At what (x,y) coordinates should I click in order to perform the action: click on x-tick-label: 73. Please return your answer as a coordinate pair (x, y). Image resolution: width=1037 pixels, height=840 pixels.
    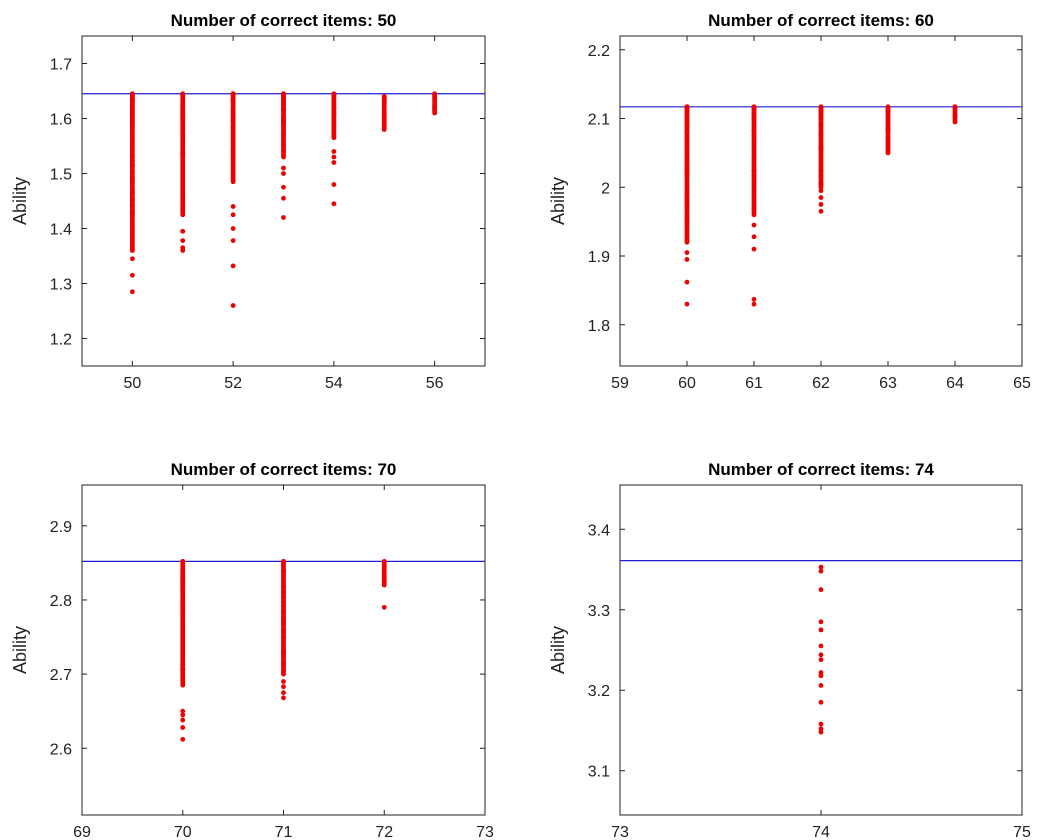
    Looking at the image, I should click on (485, 832).